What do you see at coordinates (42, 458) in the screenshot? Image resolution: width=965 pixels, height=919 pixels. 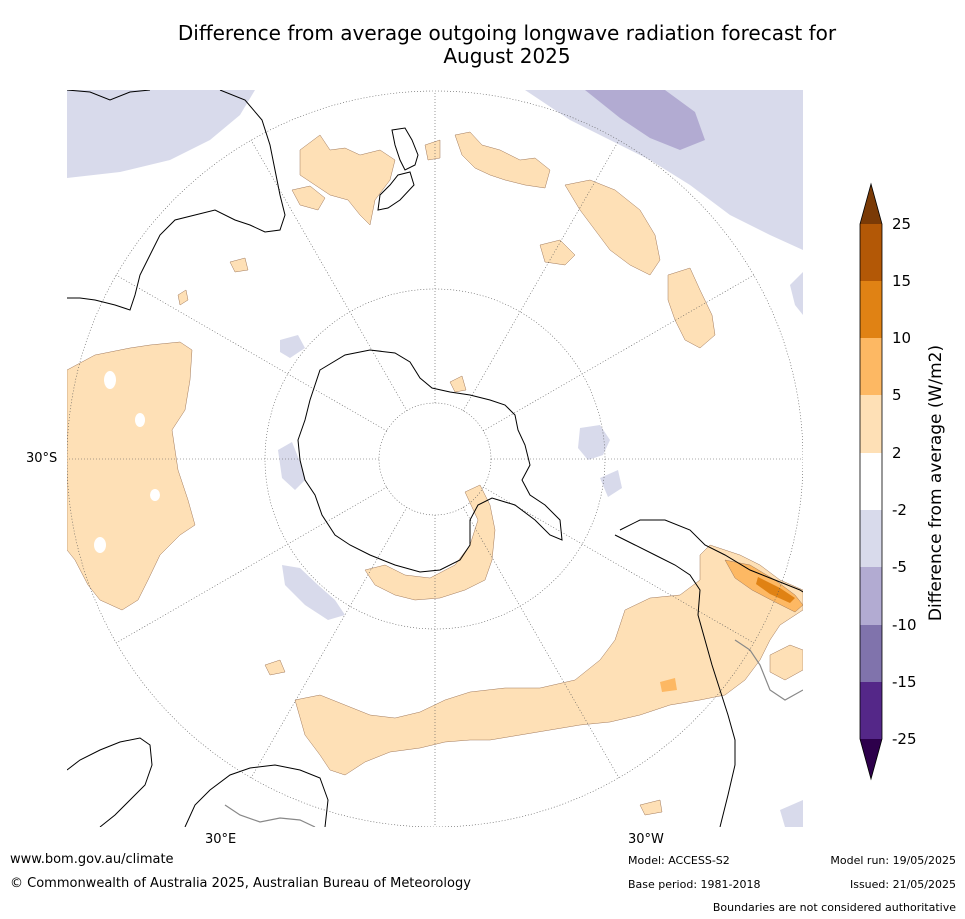 I see `latitude-label-30s: 30°S` at bounding box center [42, 458].